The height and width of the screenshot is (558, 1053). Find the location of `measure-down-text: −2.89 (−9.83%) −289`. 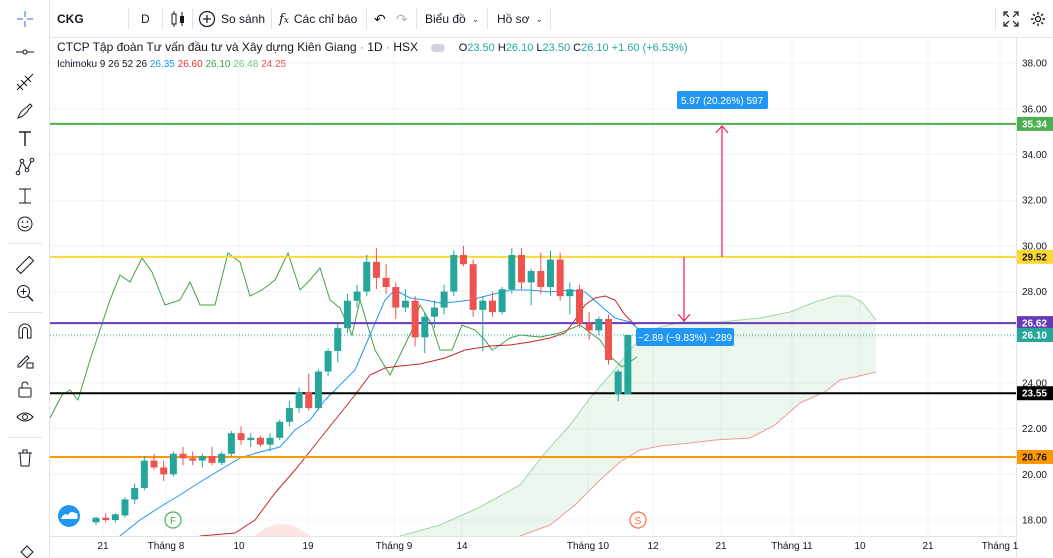

measure-down-text: −2.89 (−9.83%) −289 is located at coordinates (685, 338).